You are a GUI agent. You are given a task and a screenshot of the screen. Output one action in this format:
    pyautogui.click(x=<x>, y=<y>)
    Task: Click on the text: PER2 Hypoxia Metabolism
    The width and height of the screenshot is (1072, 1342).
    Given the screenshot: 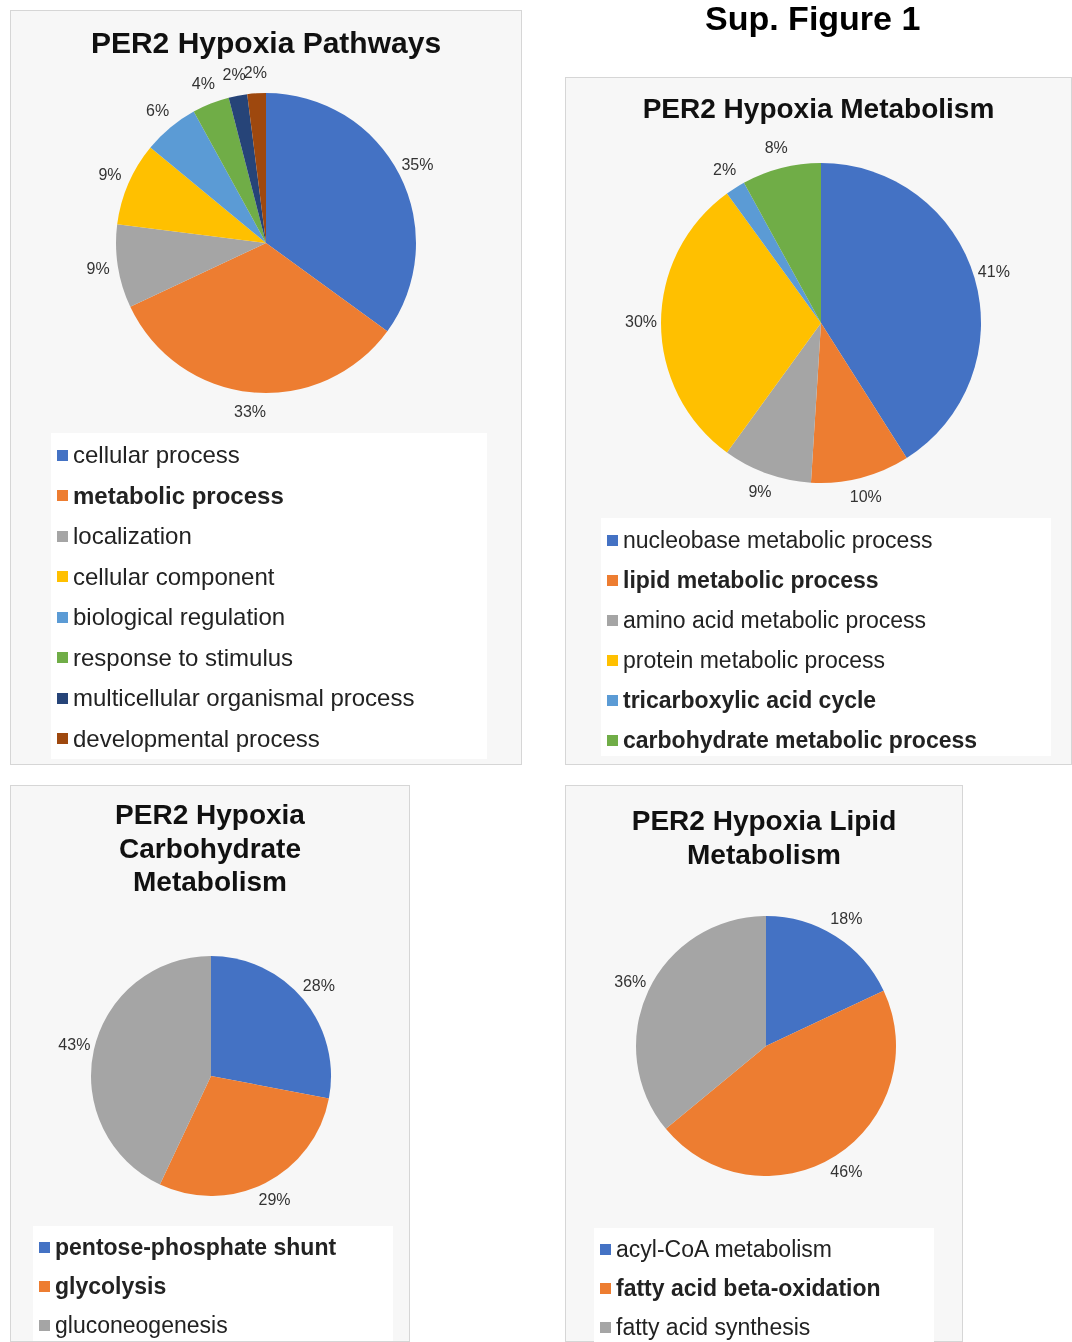 What is the action you would take?
    pyautogui.click(x=818, y=109)
    